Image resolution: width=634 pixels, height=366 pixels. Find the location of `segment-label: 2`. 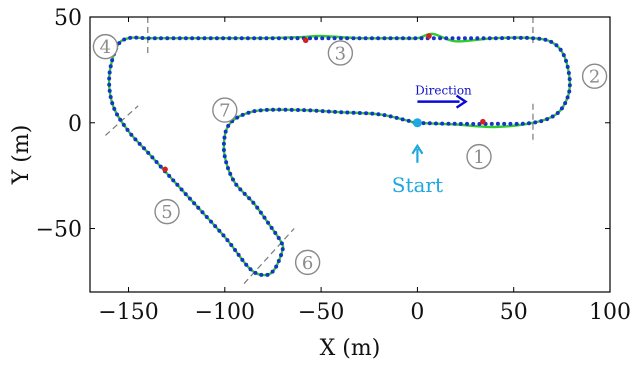

segment-label: 2 is located at coordinates (594, 77).